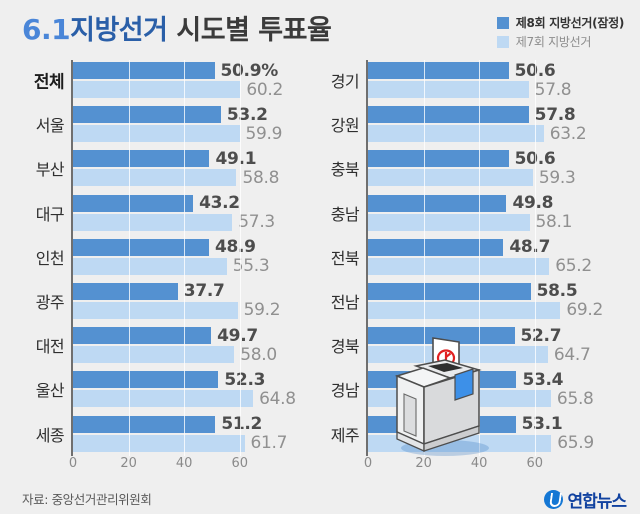 This screenshot has height=514, width=640. Describe the element at coordinates (277, 398) in the screenshot. I see `bar-value-previous: 64.8` at that location.